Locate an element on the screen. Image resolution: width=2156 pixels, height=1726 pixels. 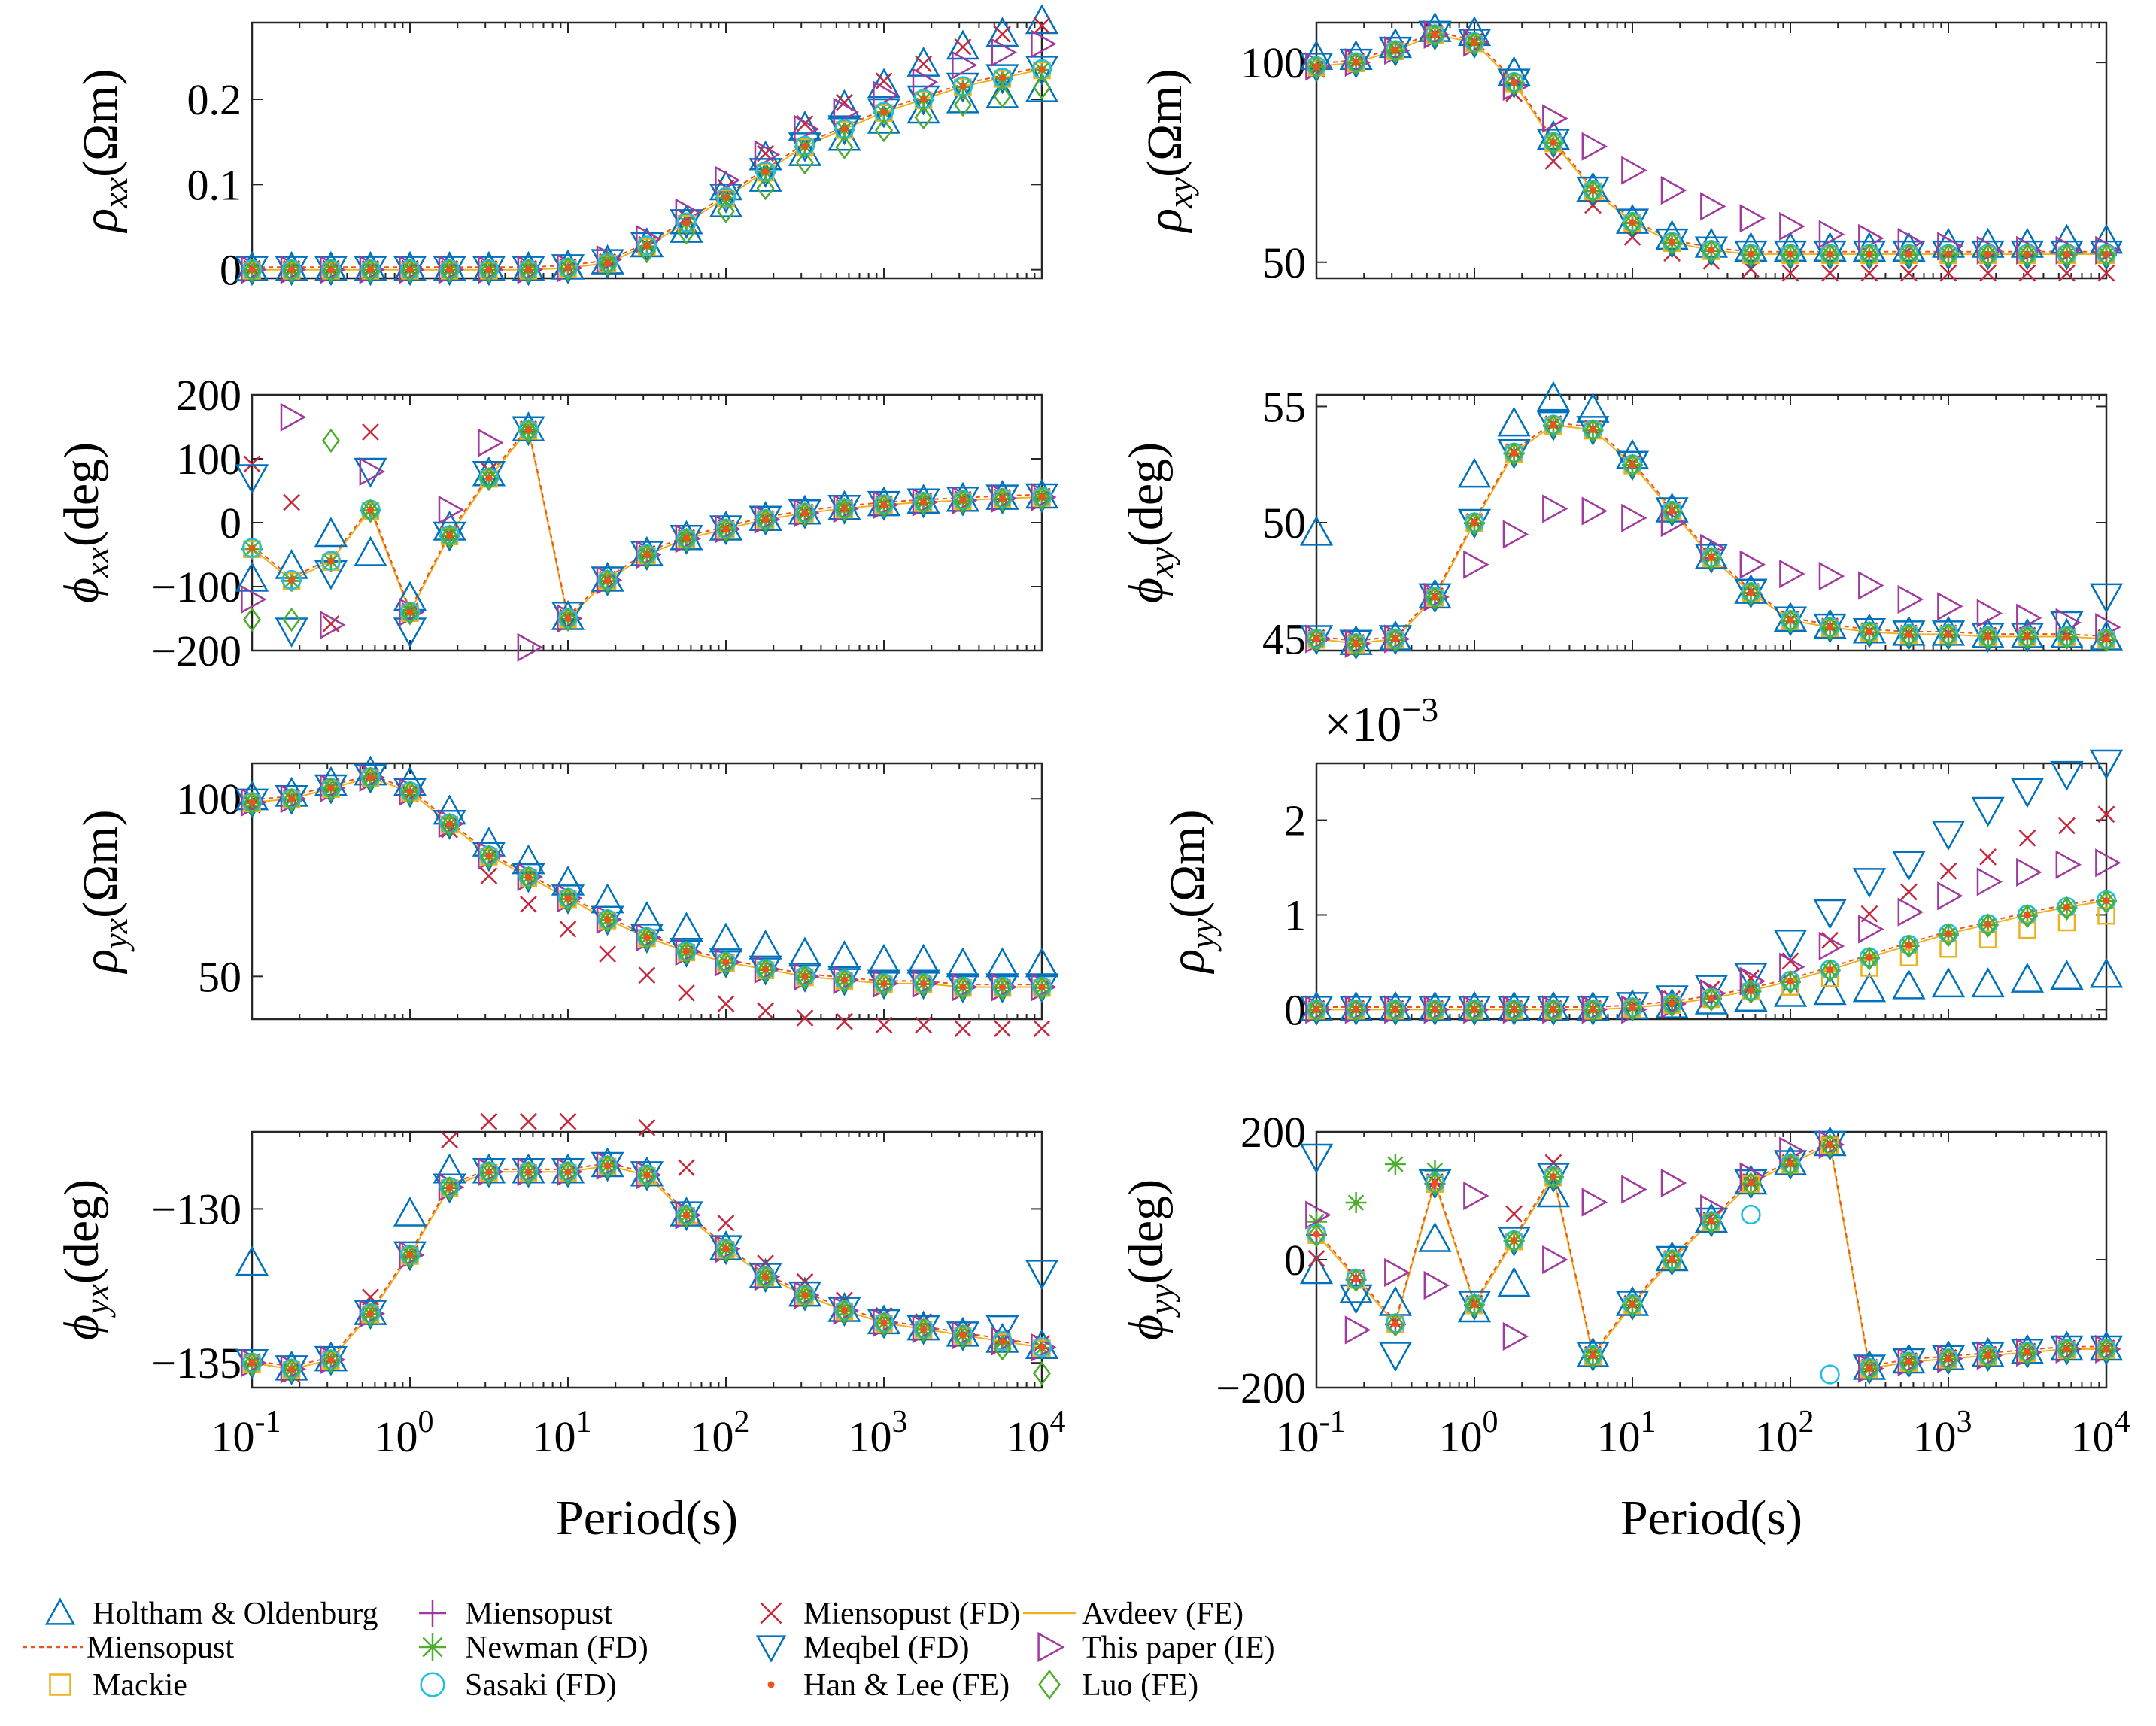
axes-box-rho_yx is located at coordinates (647, 891).